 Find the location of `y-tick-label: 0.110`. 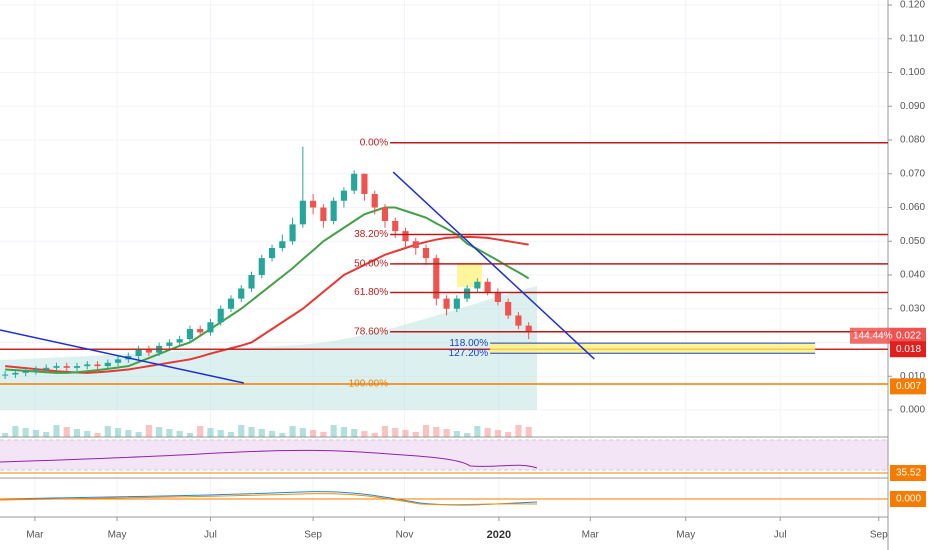

y-tick-label: 0.110 is located at coordinates (912, 38).